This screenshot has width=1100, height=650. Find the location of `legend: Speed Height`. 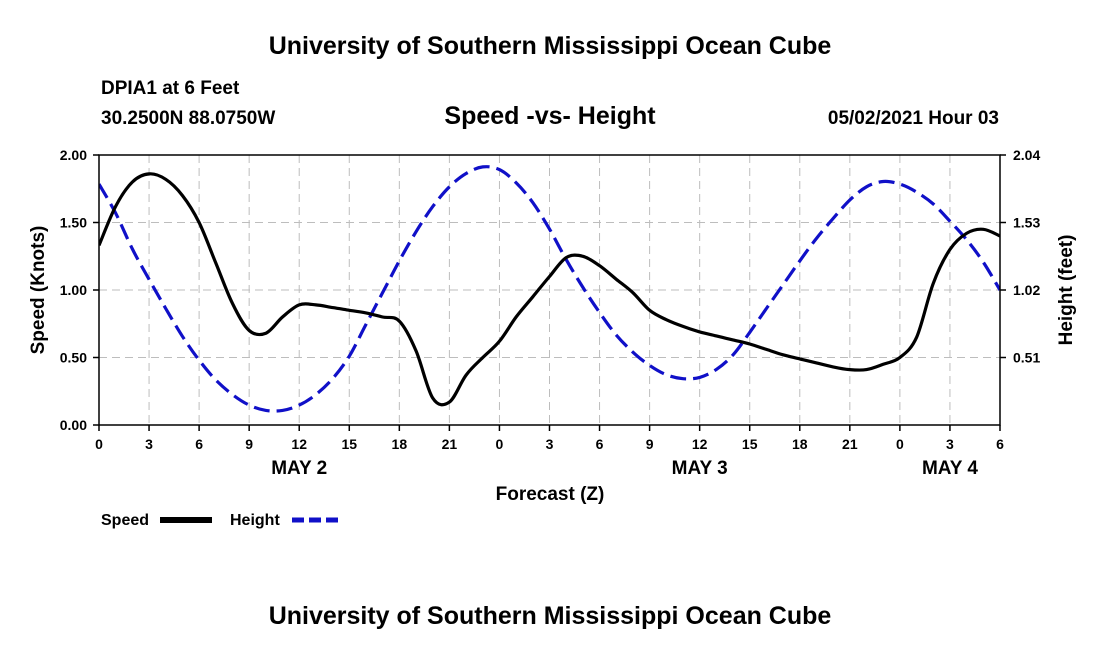

legend: Speed Height is located at coordinates (221, 520).